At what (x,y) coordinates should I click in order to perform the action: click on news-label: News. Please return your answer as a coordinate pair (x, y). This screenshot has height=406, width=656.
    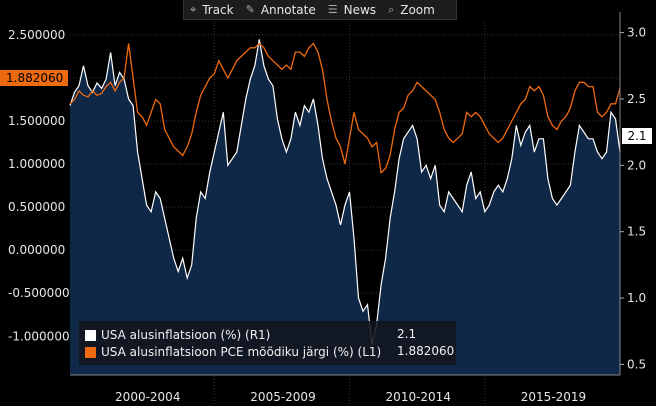
    Looking at the image, I should click on (360, 9).